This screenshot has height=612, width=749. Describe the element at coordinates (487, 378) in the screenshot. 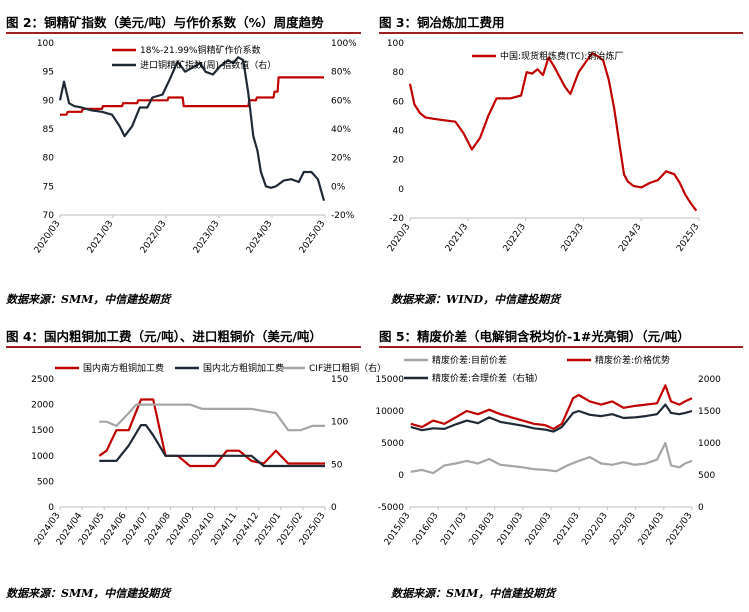

I see `fig5-legend-label: 精废价差:合理价差（右轴）` at that location.